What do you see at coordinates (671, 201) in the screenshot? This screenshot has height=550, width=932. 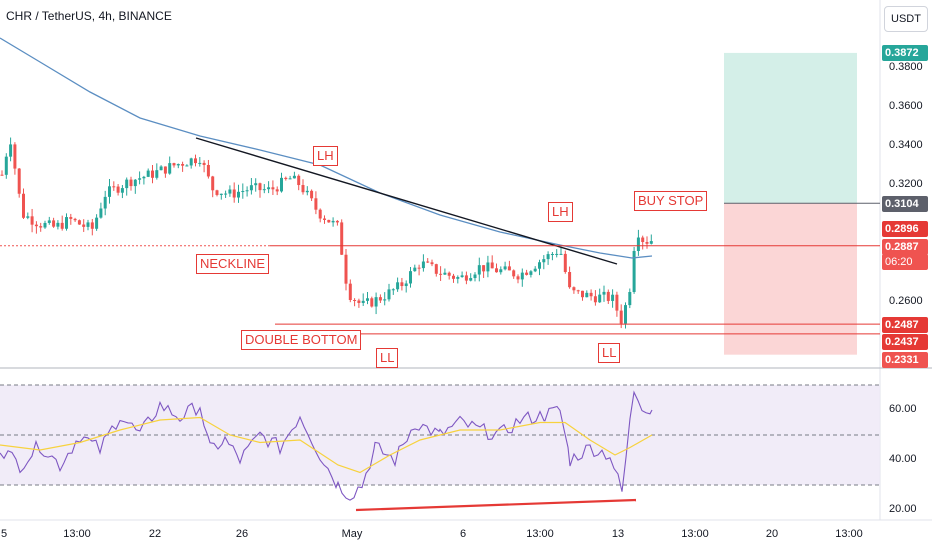 I see `buy-stop-label: BUY STOP` at bounding box center [671, 201].